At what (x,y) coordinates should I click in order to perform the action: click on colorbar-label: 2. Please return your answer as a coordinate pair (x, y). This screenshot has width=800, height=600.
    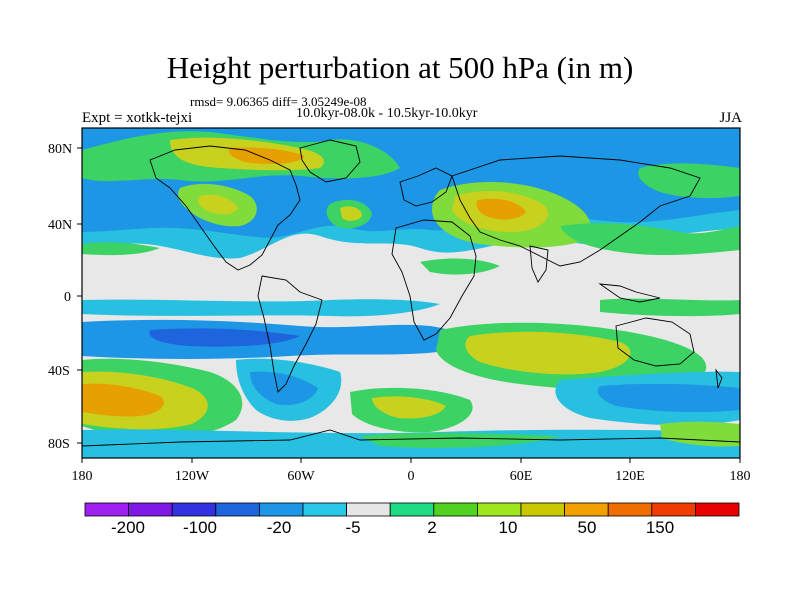
    Looking at the image, I should click on (431, 527).